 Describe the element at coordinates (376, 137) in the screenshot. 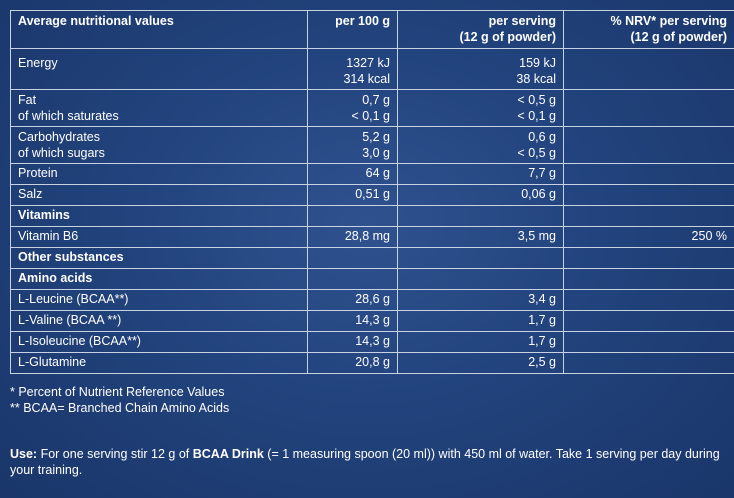

I see `cell-value: 5,2 g` at that location.